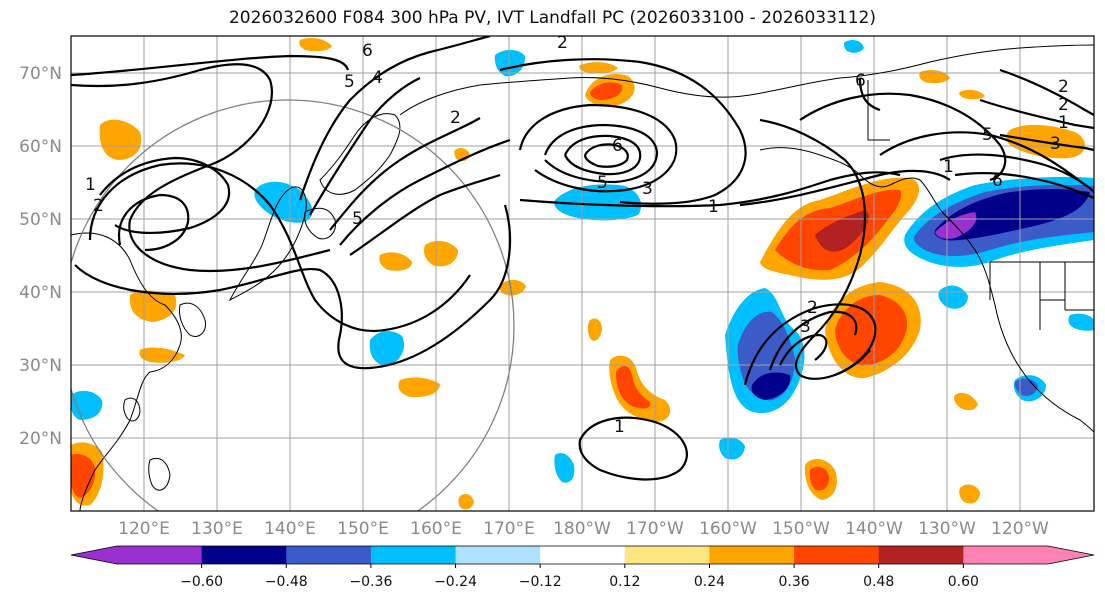 Image resolution: width=1105 pixels, height=604 pixels. I want to click on colorbar-tick-label: −0.48, so click(286, 582).